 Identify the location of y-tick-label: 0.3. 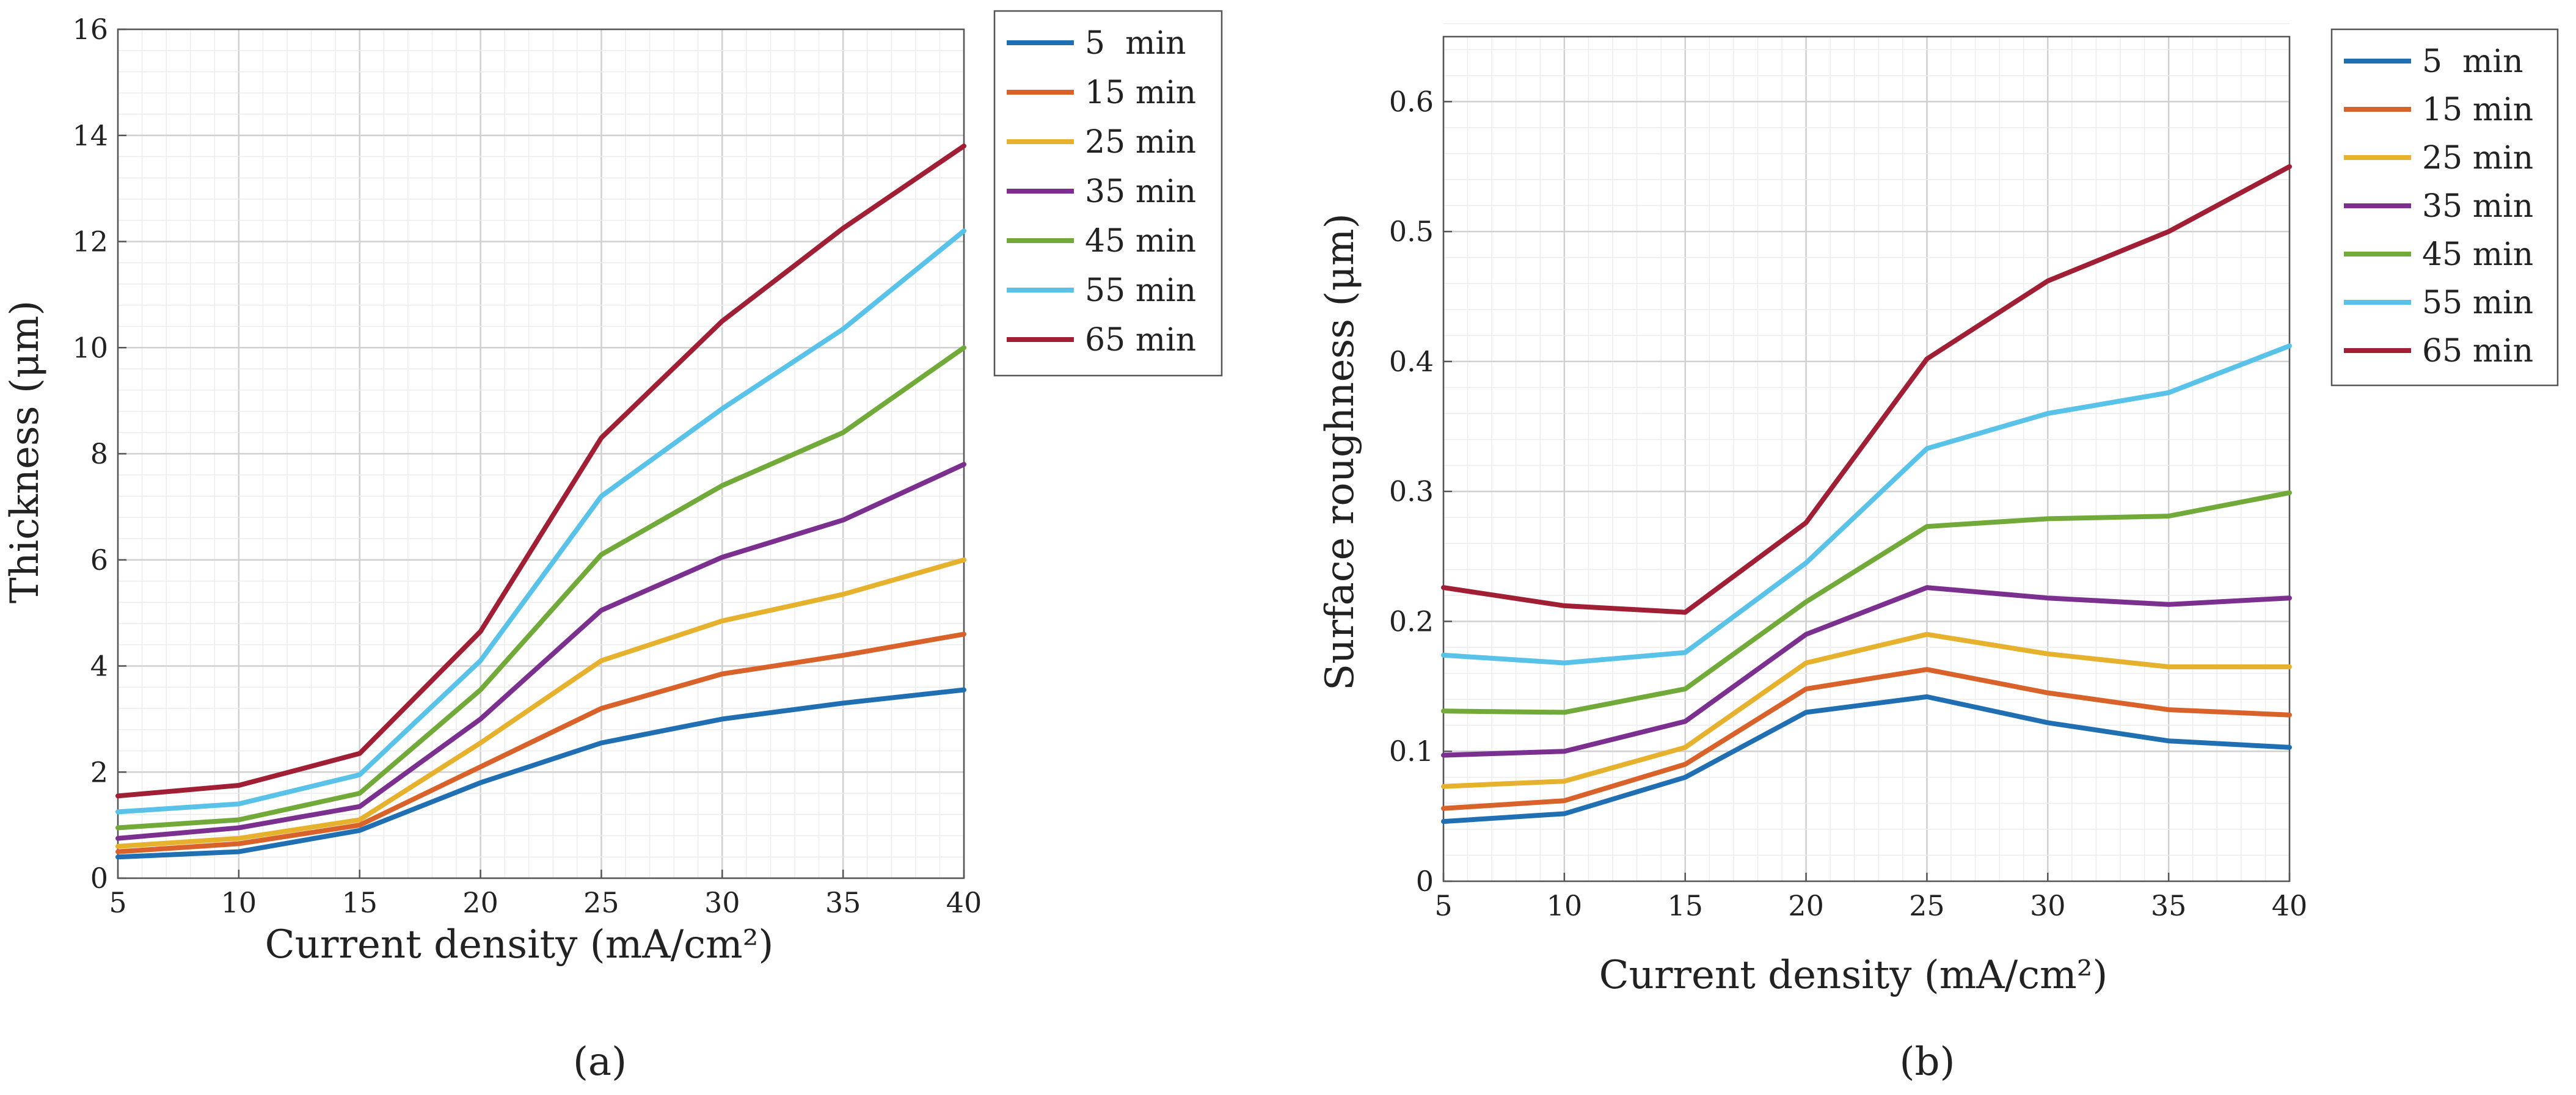
(1411, 491).